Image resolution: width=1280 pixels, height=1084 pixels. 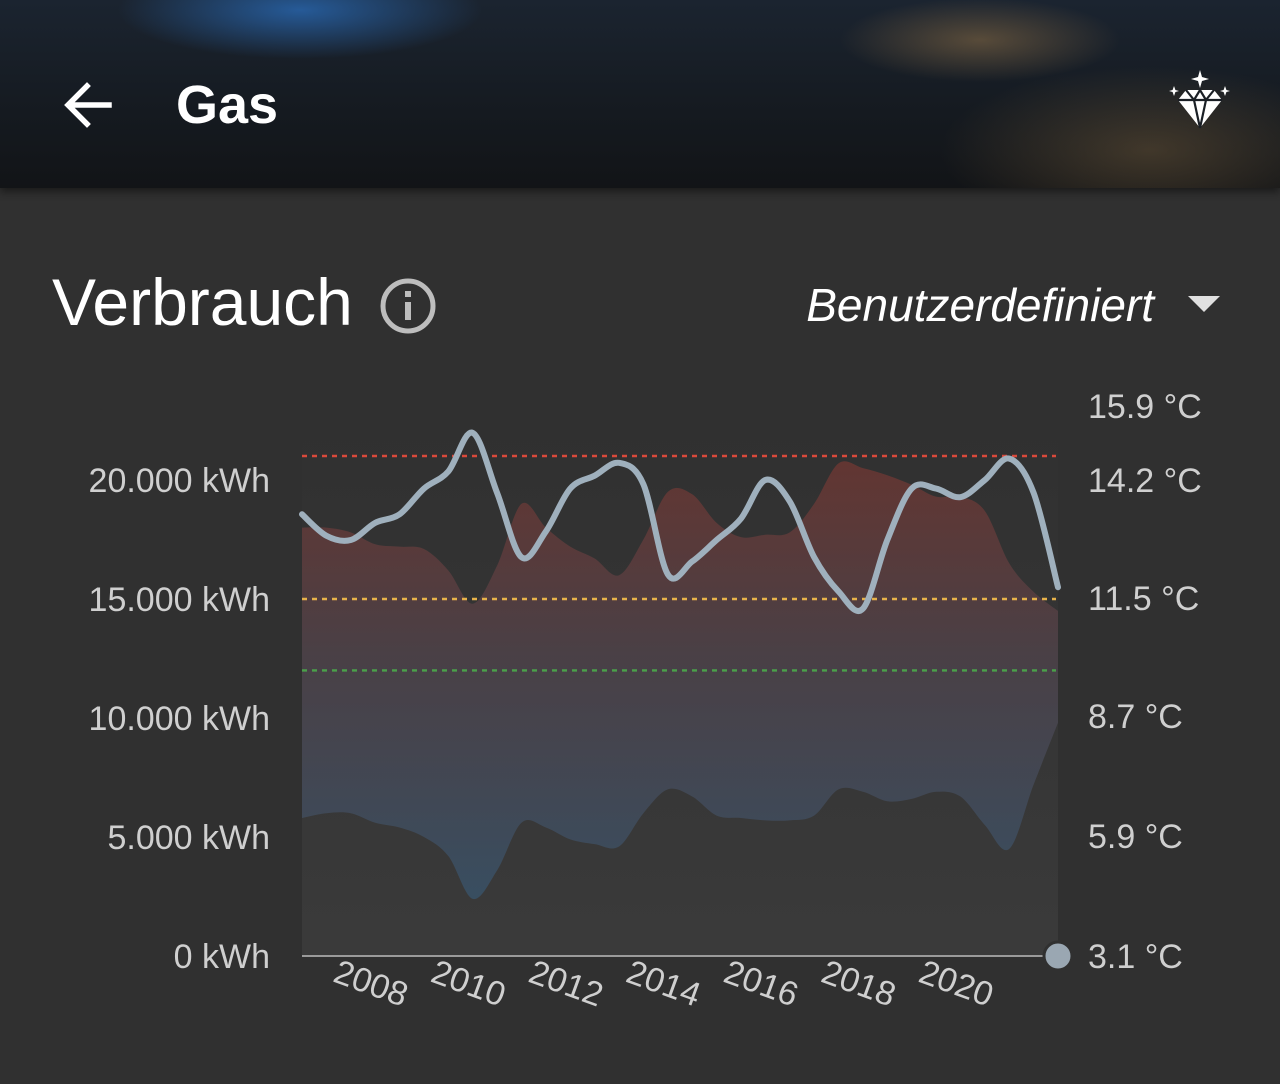 I want to click on y-left-tick-label: 10.000 kWh, so click(x=179, y=719).